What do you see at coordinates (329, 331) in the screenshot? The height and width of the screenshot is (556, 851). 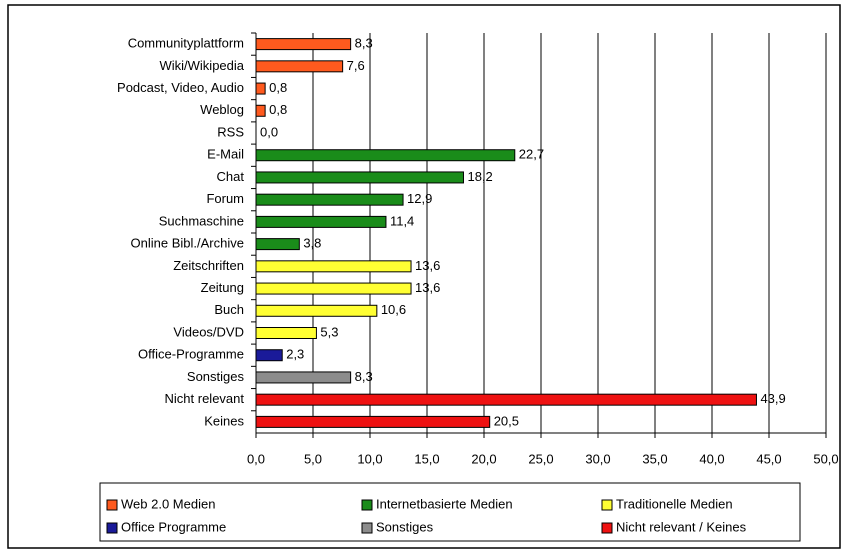 I see `value-label: 5,3` at bounding box center [329, 331].